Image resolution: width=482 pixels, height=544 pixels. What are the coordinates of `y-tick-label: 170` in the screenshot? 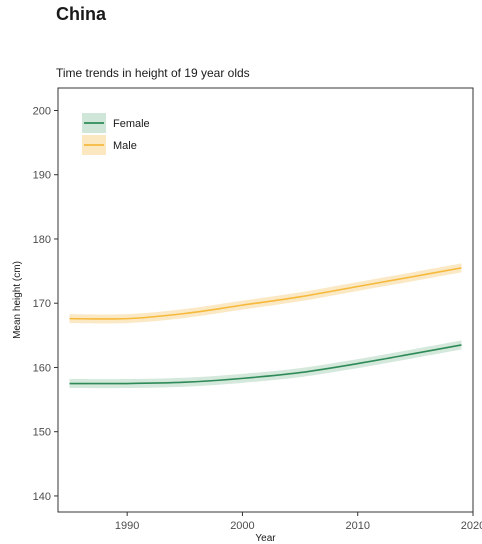 It's located at (42, 304).